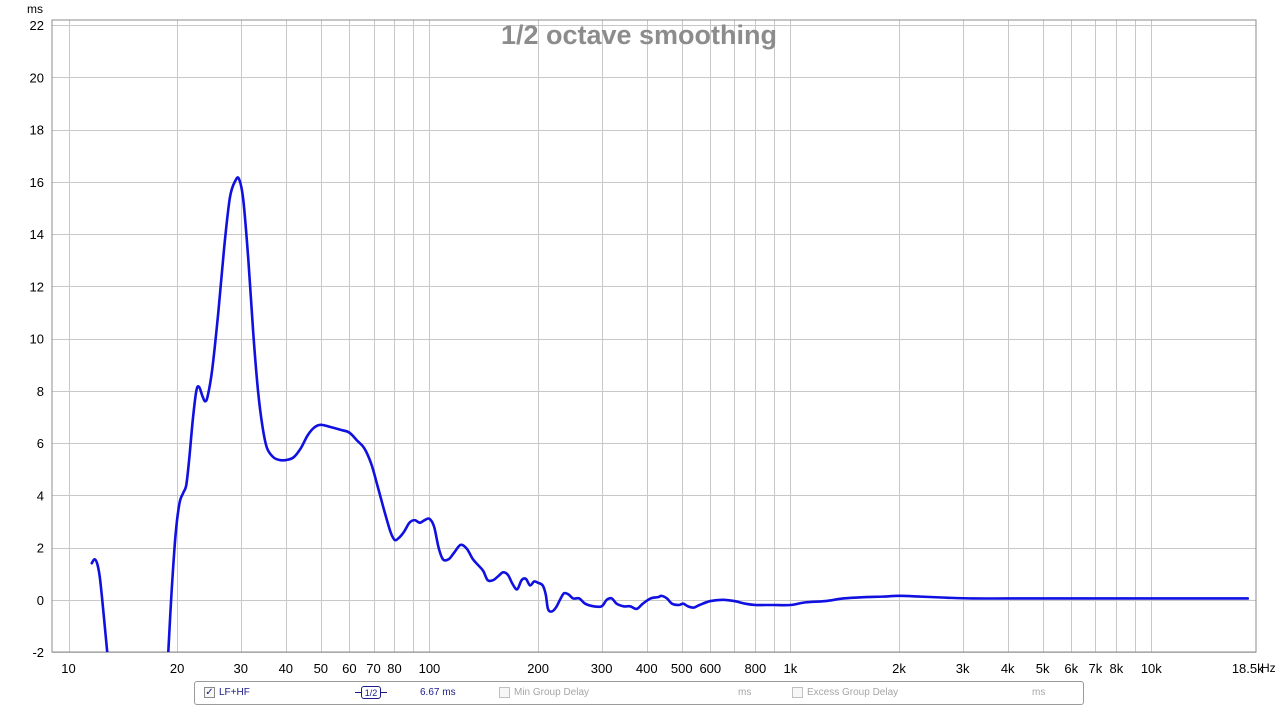 The width and height of the screenshot is (1280, 708). Describe the element at coordinates (240, 668) in the screenshot. I see `x-tick-label: 30` at that location.